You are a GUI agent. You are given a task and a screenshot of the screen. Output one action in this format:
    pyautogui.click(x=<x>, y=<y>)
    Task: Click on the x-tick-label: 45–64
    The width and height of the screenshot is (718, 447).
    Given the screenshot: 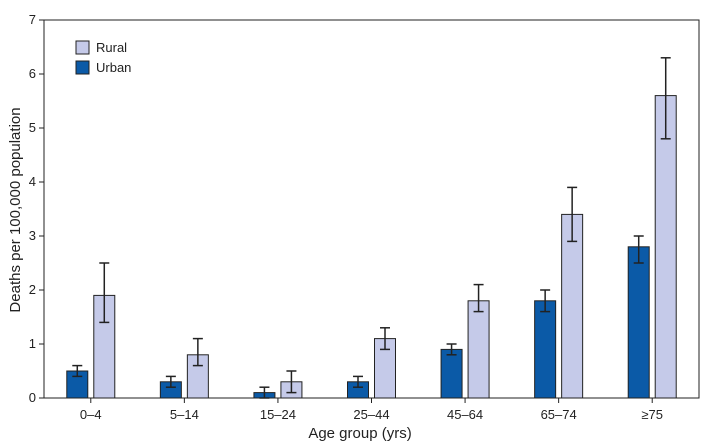 What is the action you would take?
    pyautogui.click(x=465, y=414)
    